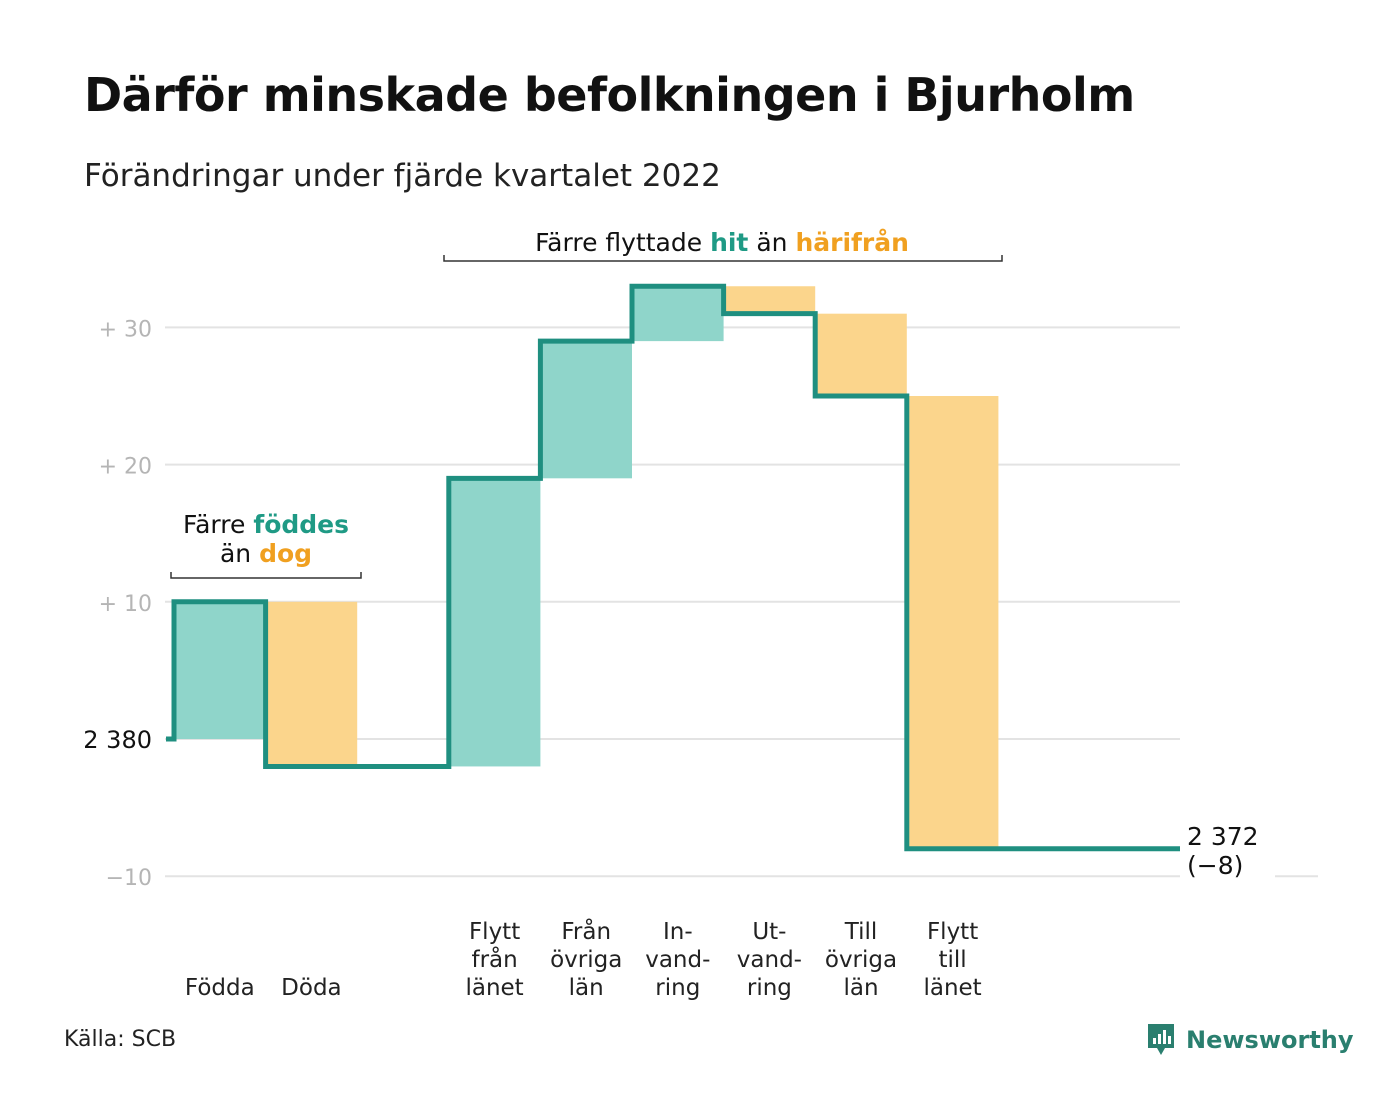 The width and height of the screenshot is (1400, 1120). Describe the element at coordinates (120, 1039) in the screenshot. I see `source-note: Källa: SCB` at that location.